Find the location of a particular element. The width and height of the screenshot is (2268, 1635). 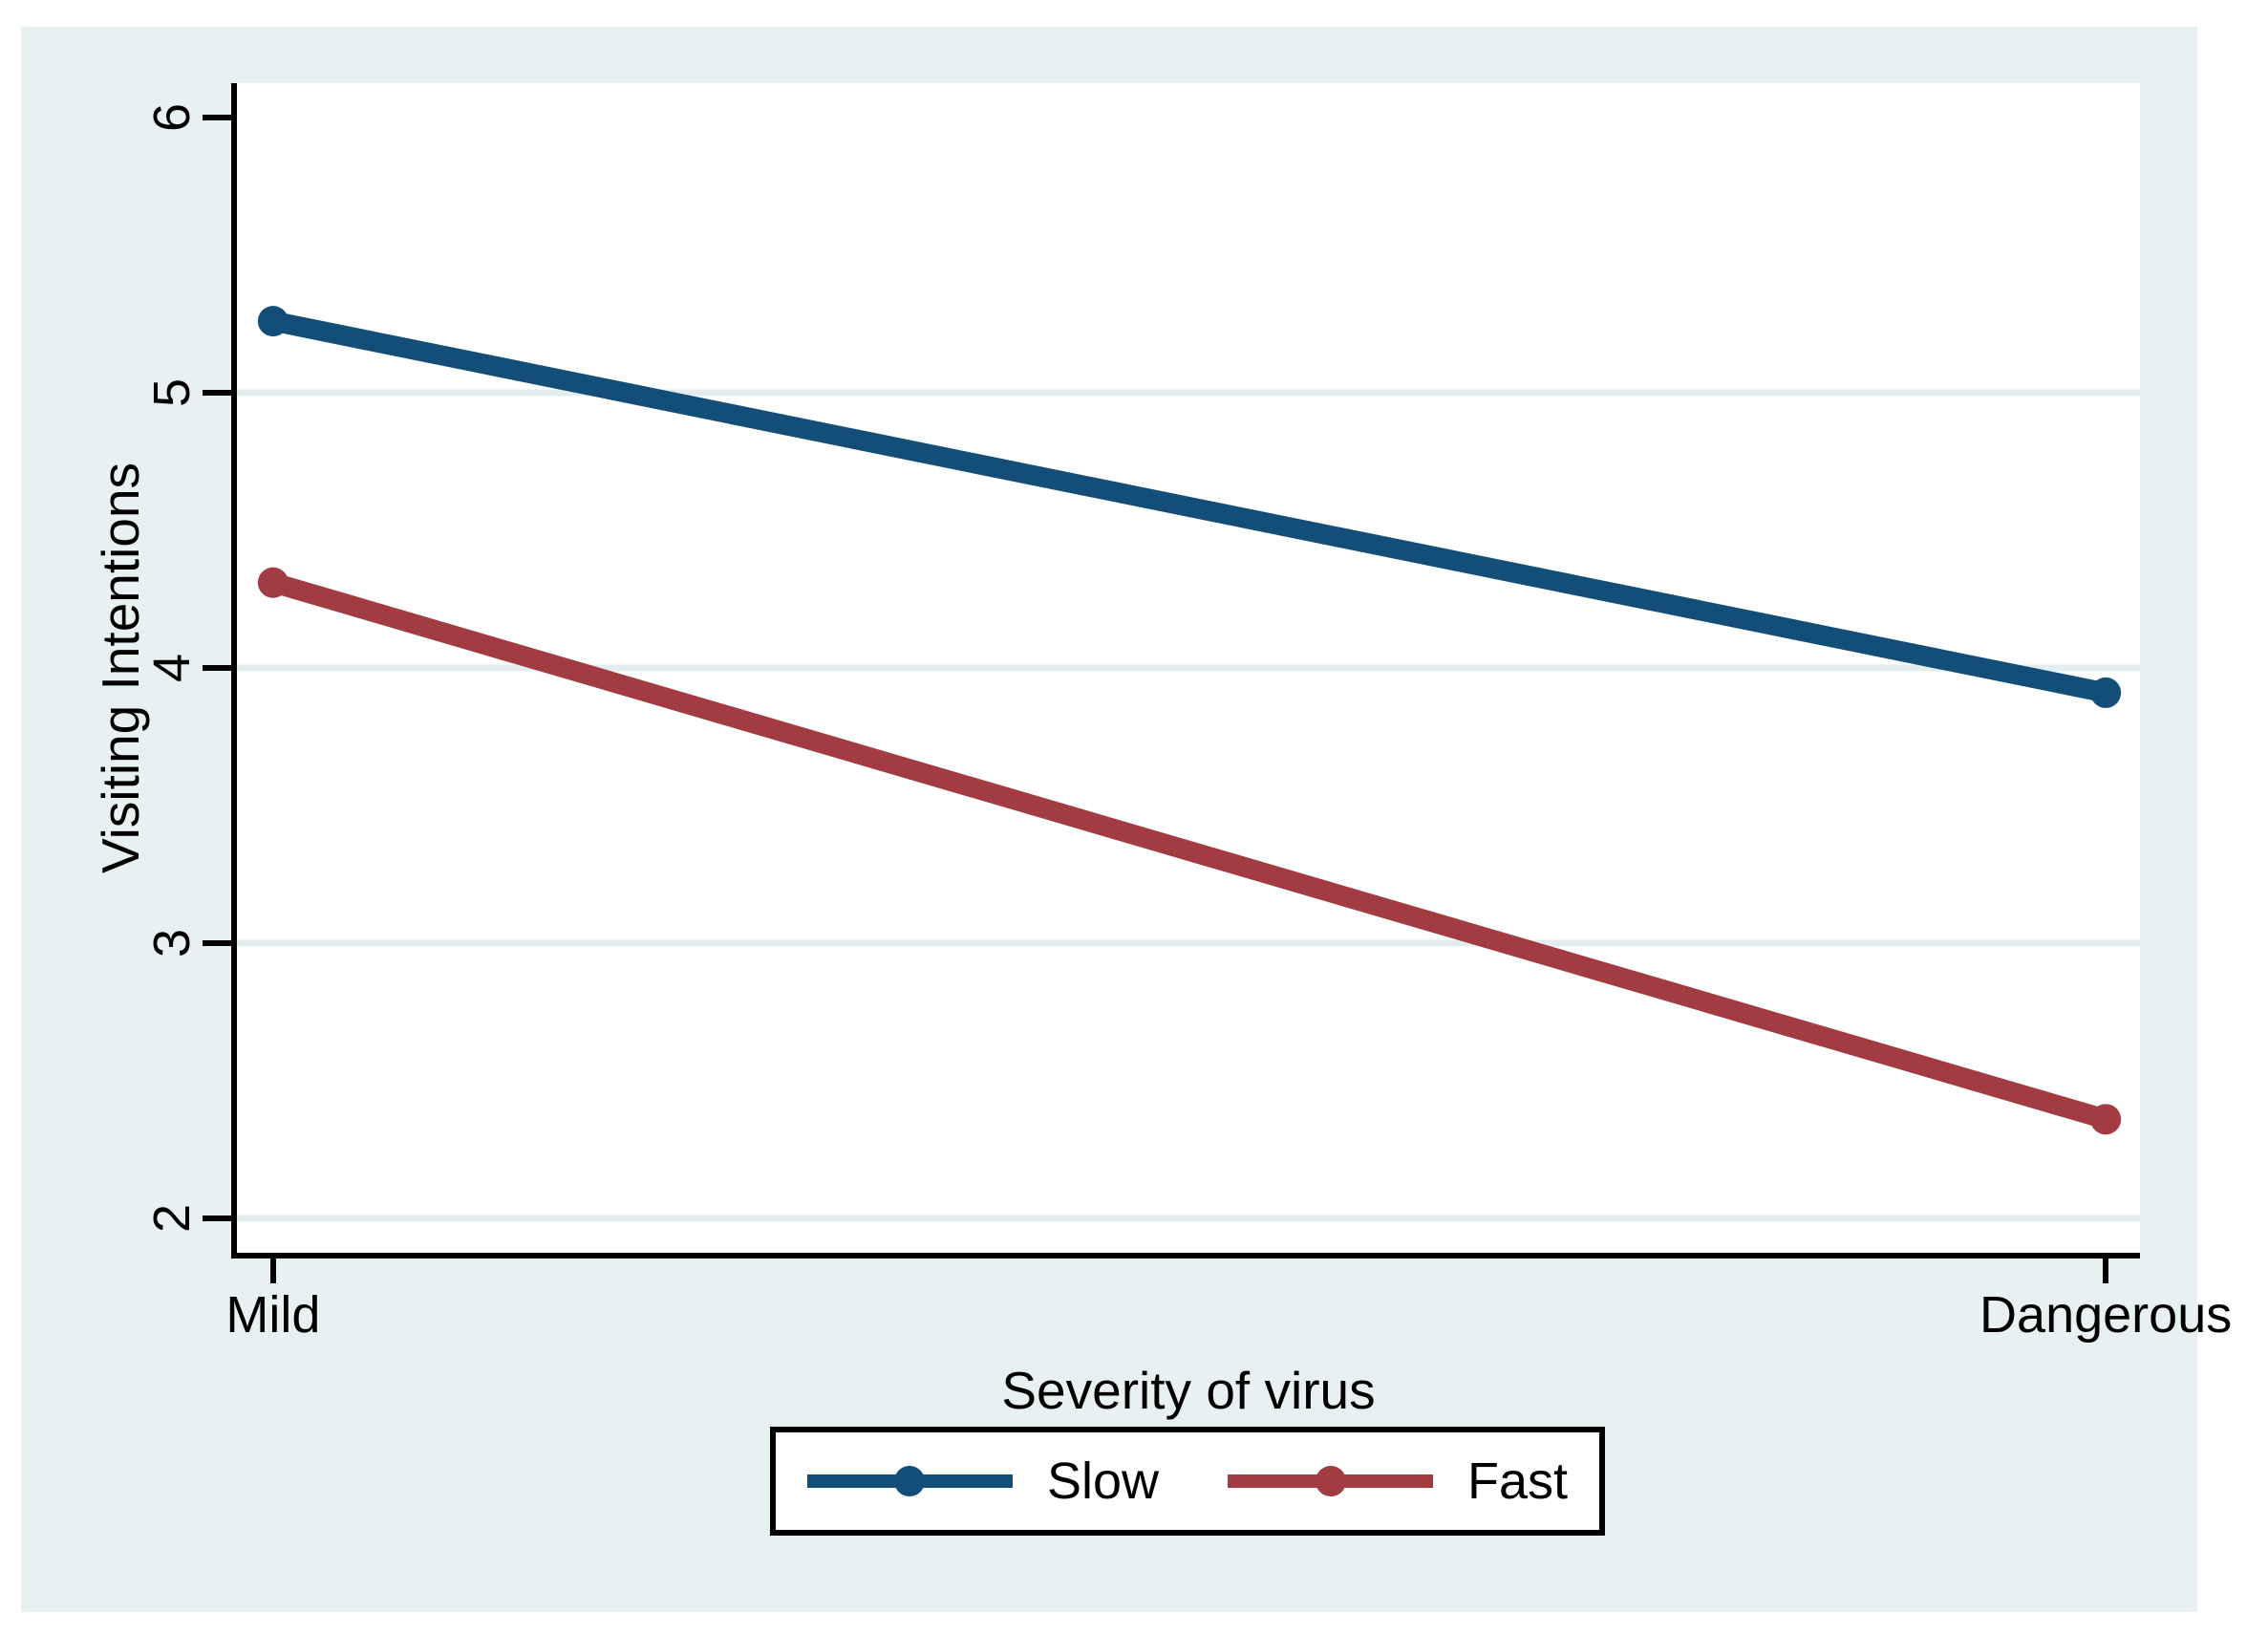

legend-label-slow: Slow is located at coordinates (1102, 1481).